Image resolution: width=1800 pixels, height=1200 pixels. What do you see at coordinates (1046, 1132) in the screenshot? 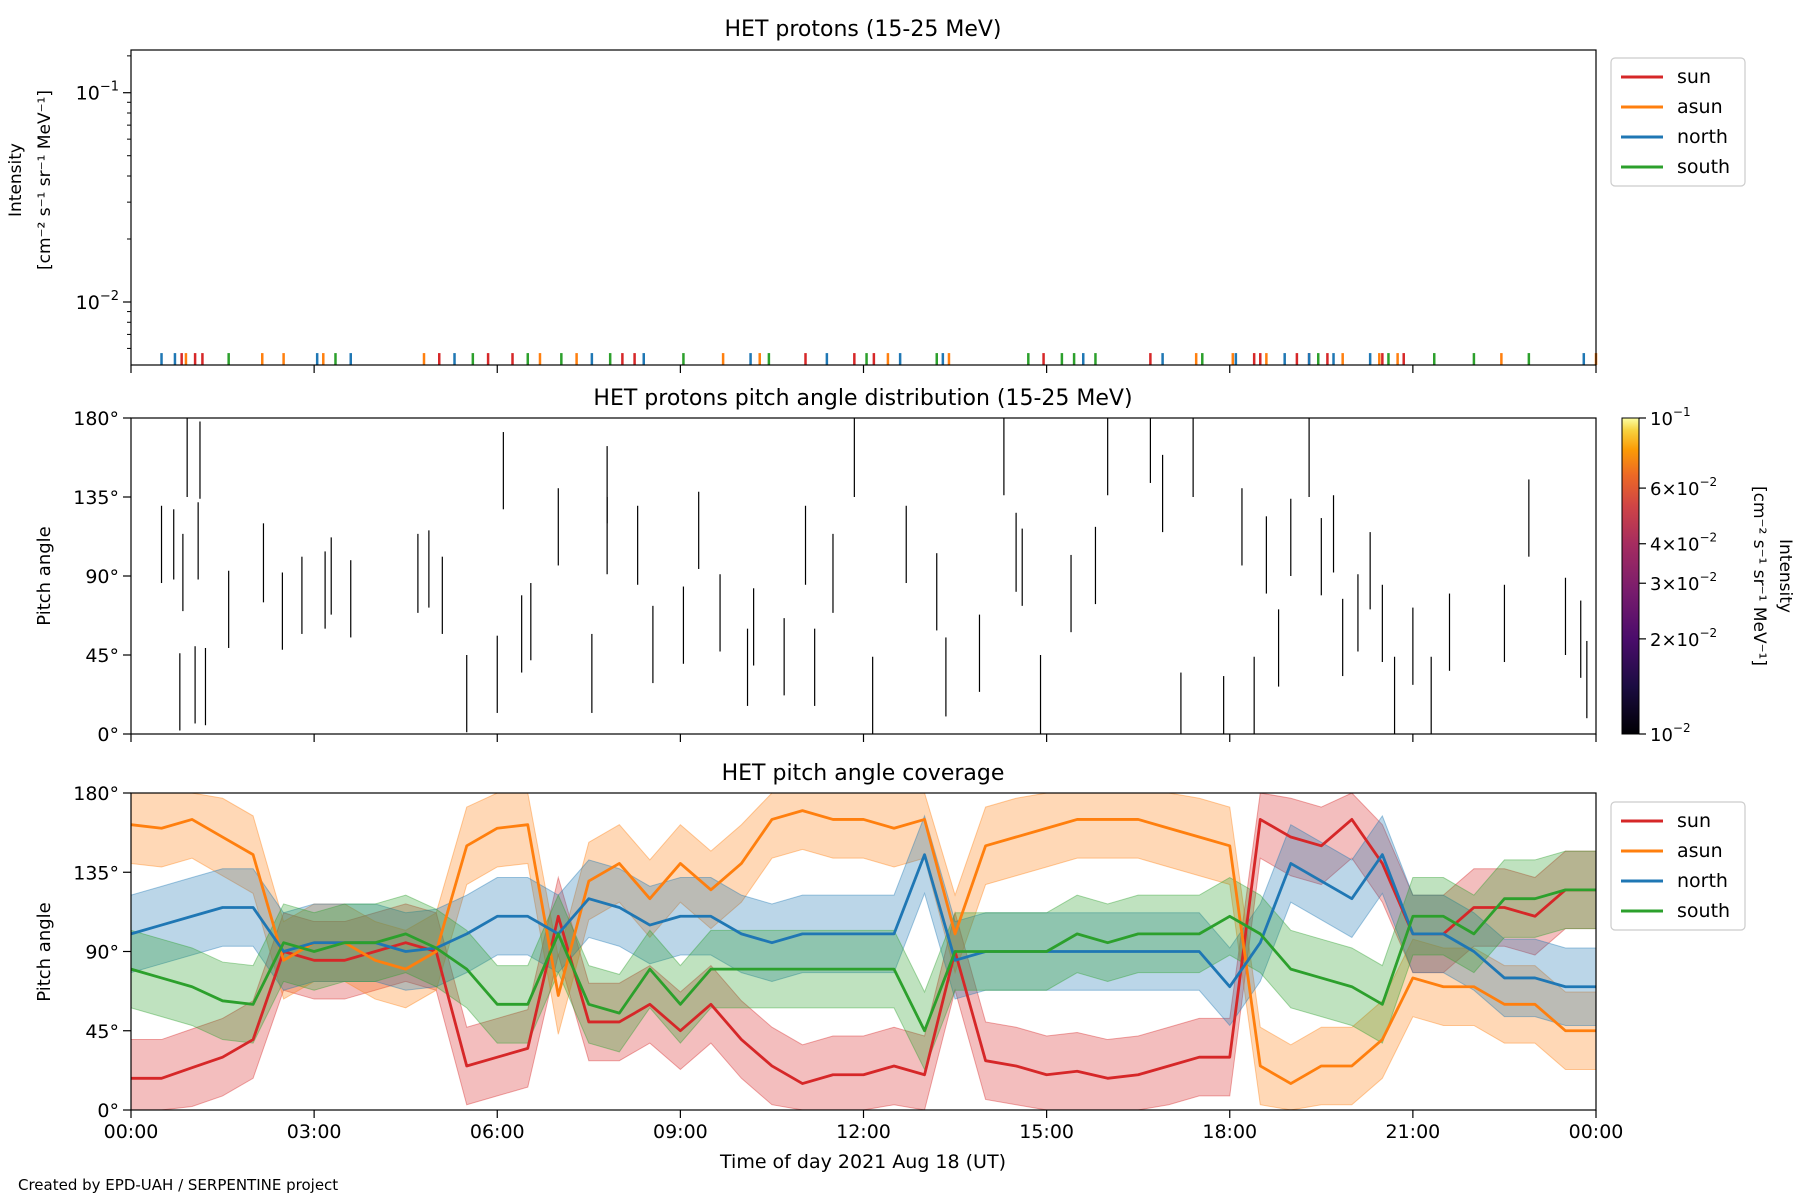
I see `x-tick-label: 15:00` at bounding box center [1046, 1132].